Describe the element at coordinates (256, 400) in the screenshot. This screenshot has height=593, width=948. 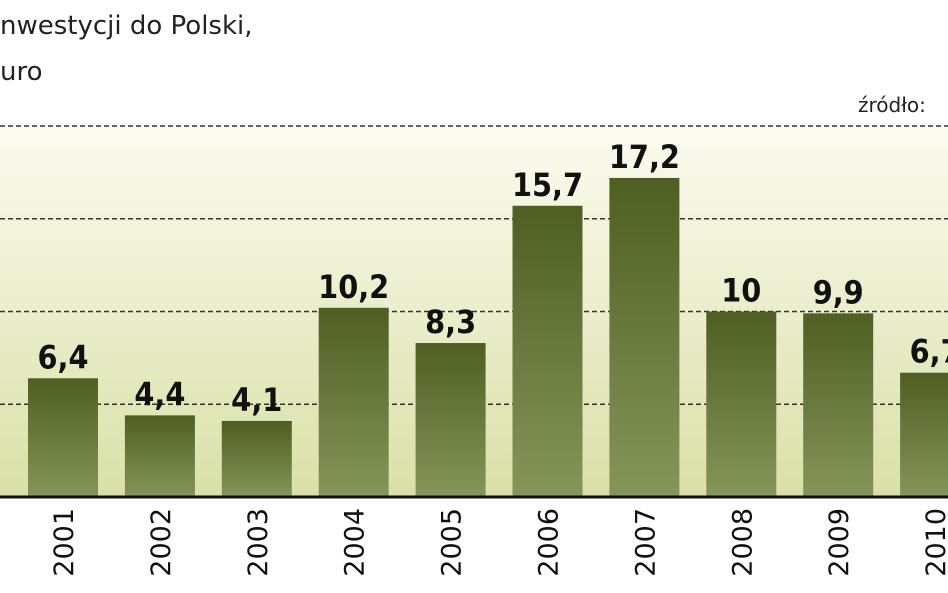
I see `data-label: 4,1` at that location.